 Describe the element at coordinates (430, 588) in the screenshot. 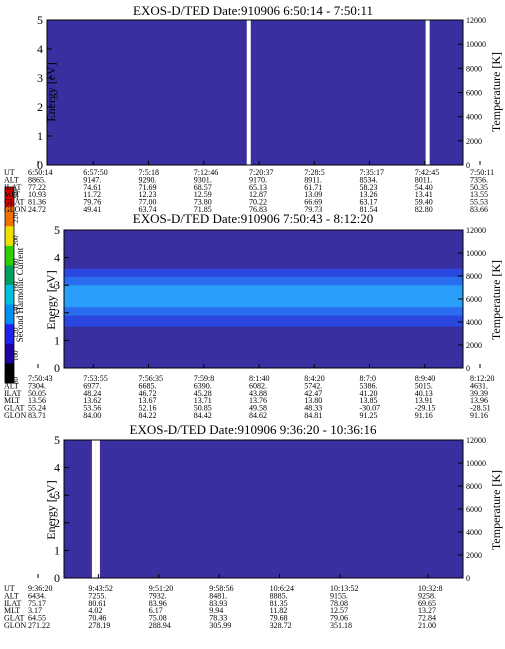

I see `table-cell: 10:32:8` at that location.